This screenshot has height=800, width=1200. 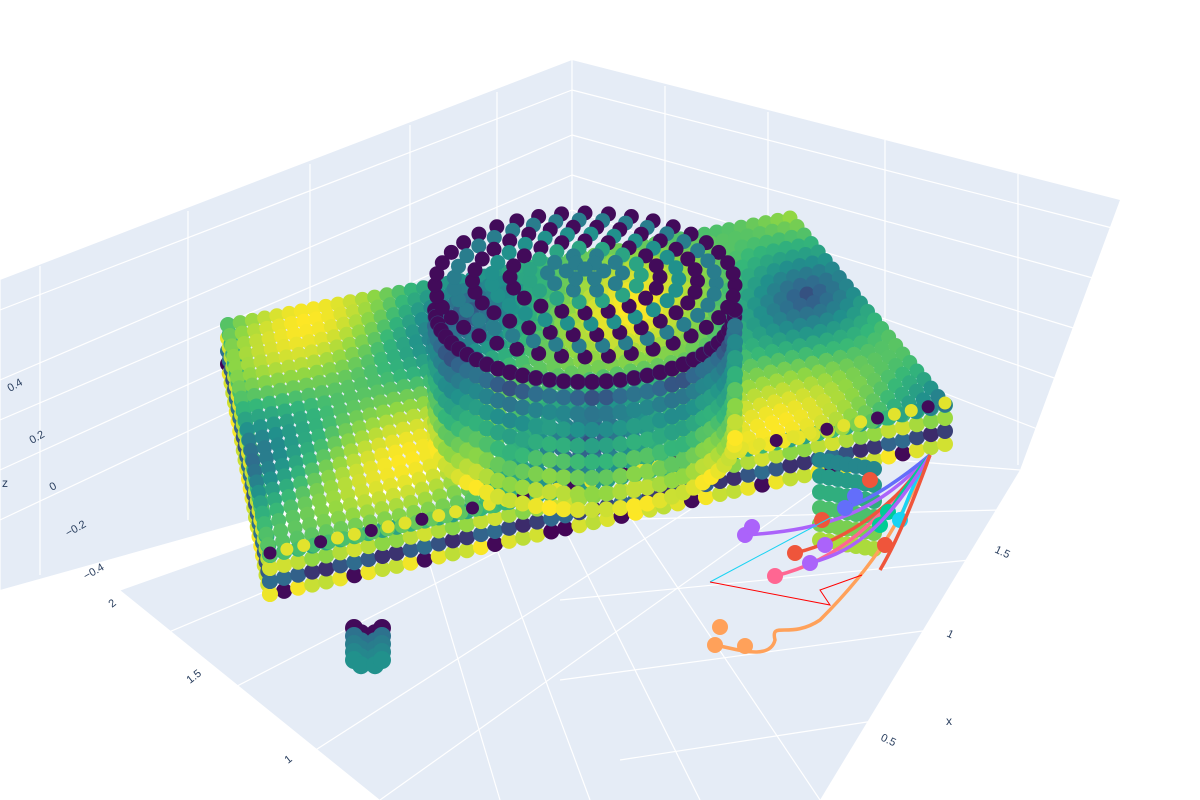 What do you see at coordinates (905, 512) in the screenshot?
I see `trajectory-line` at bounding box center [905, 512].